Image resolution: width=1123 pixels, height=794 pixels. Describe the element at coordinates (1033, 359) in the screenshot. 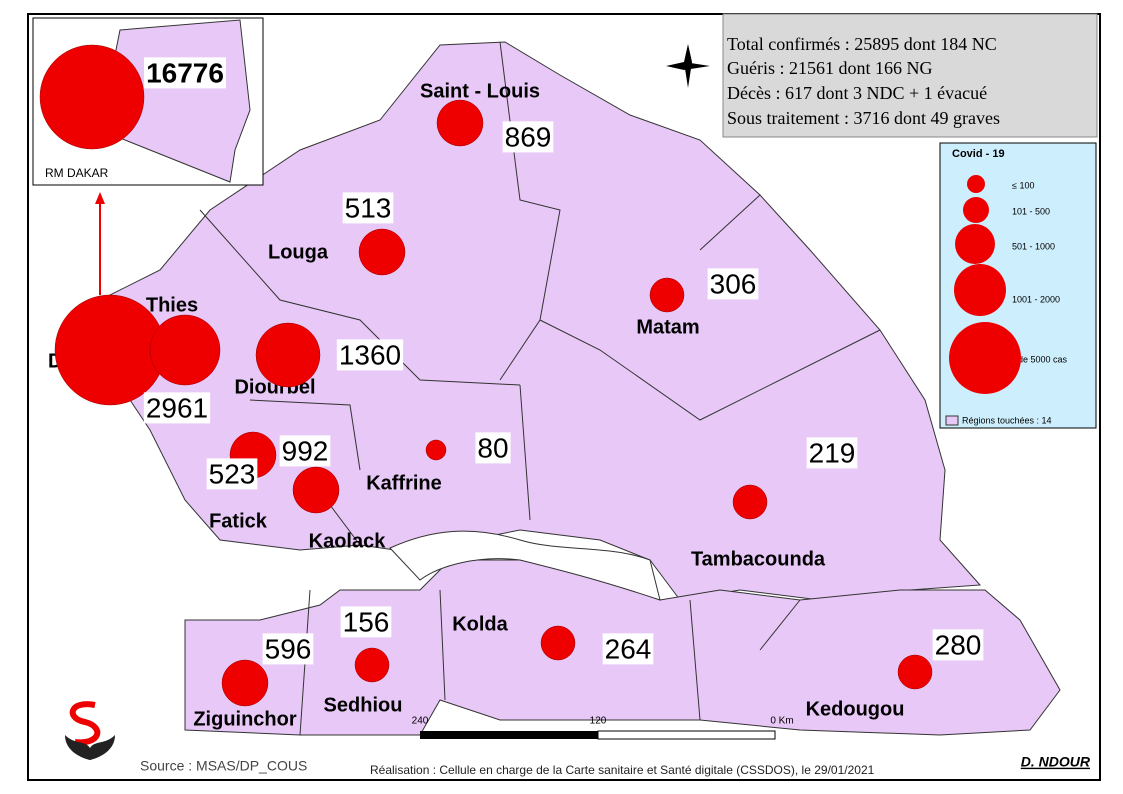

I see `legend-class: Plus de 5000 cas` at that location.